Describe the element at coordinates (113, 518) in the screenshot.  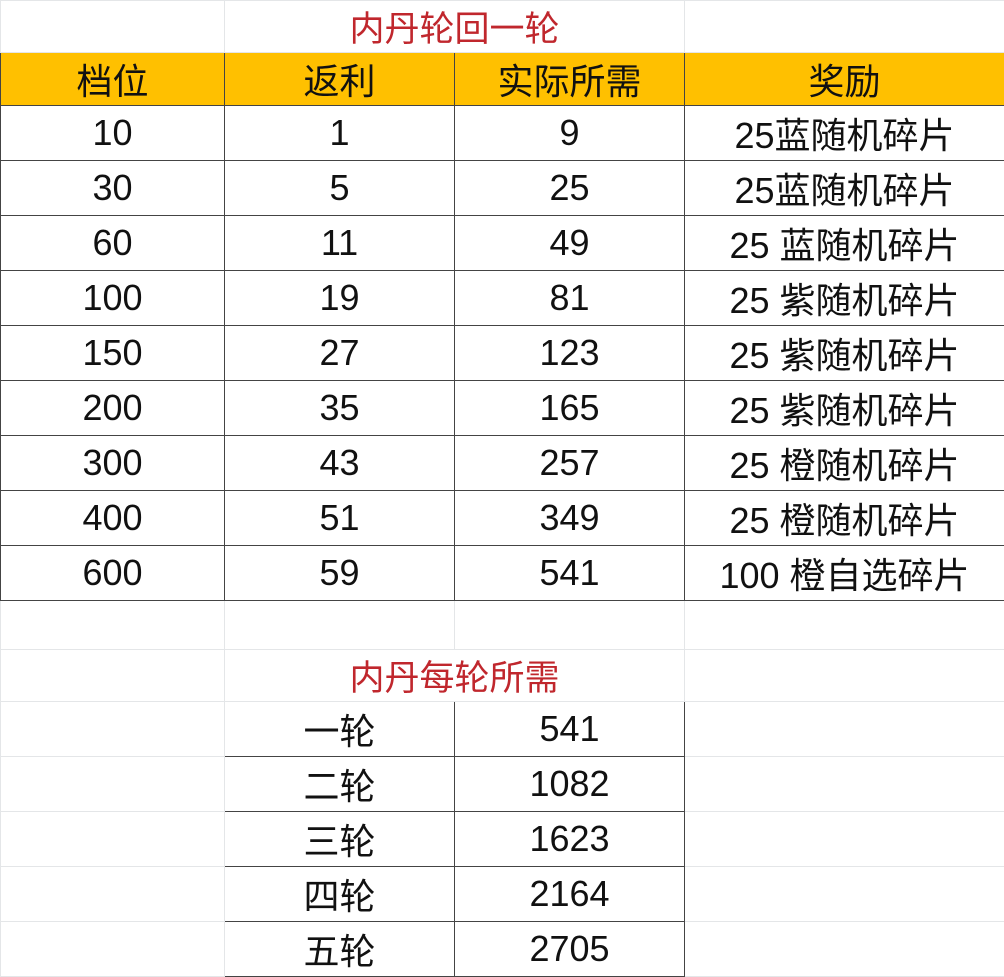
I see `table-cell: 400` at that location.